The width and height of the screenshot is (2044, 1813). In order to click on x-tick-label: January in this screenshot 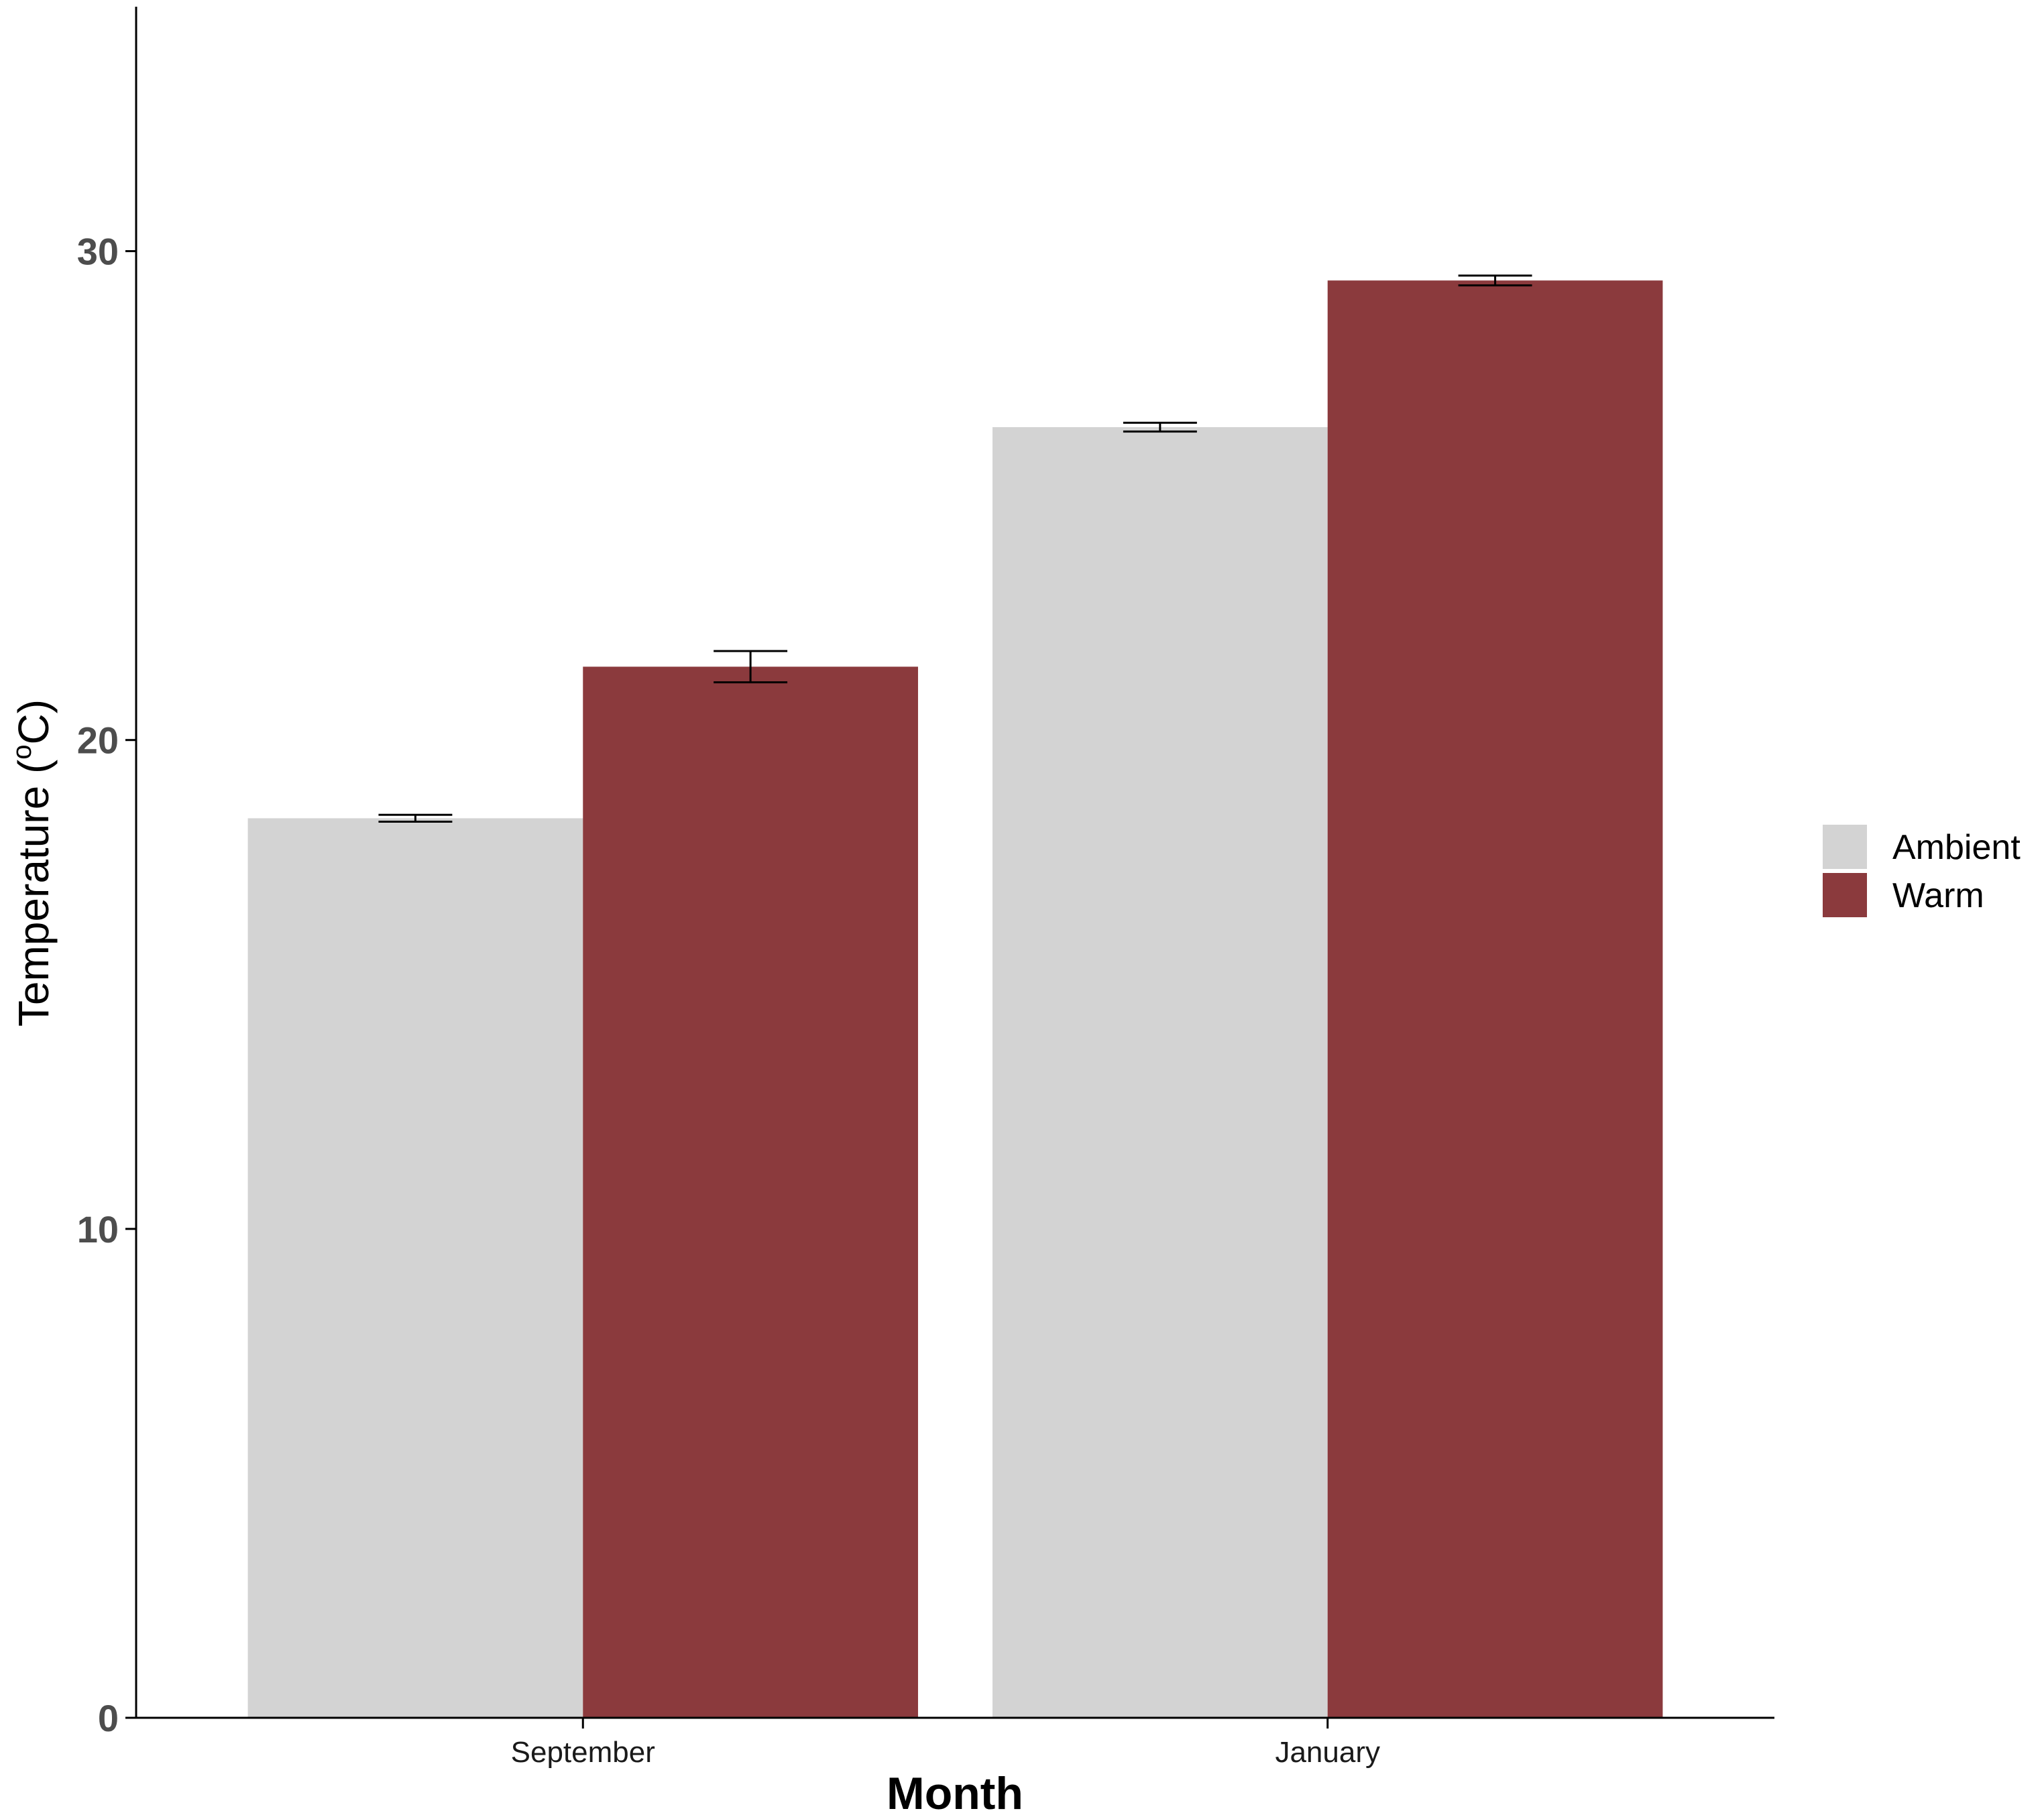, I will do `click(1327, 1753)`.